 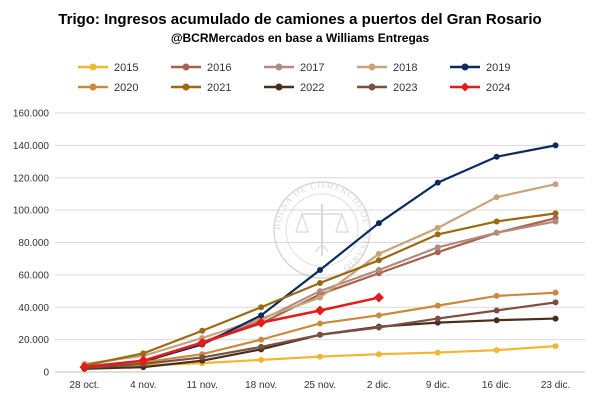 I want to click on legend-label: 2023, so click(x=405, y=88).